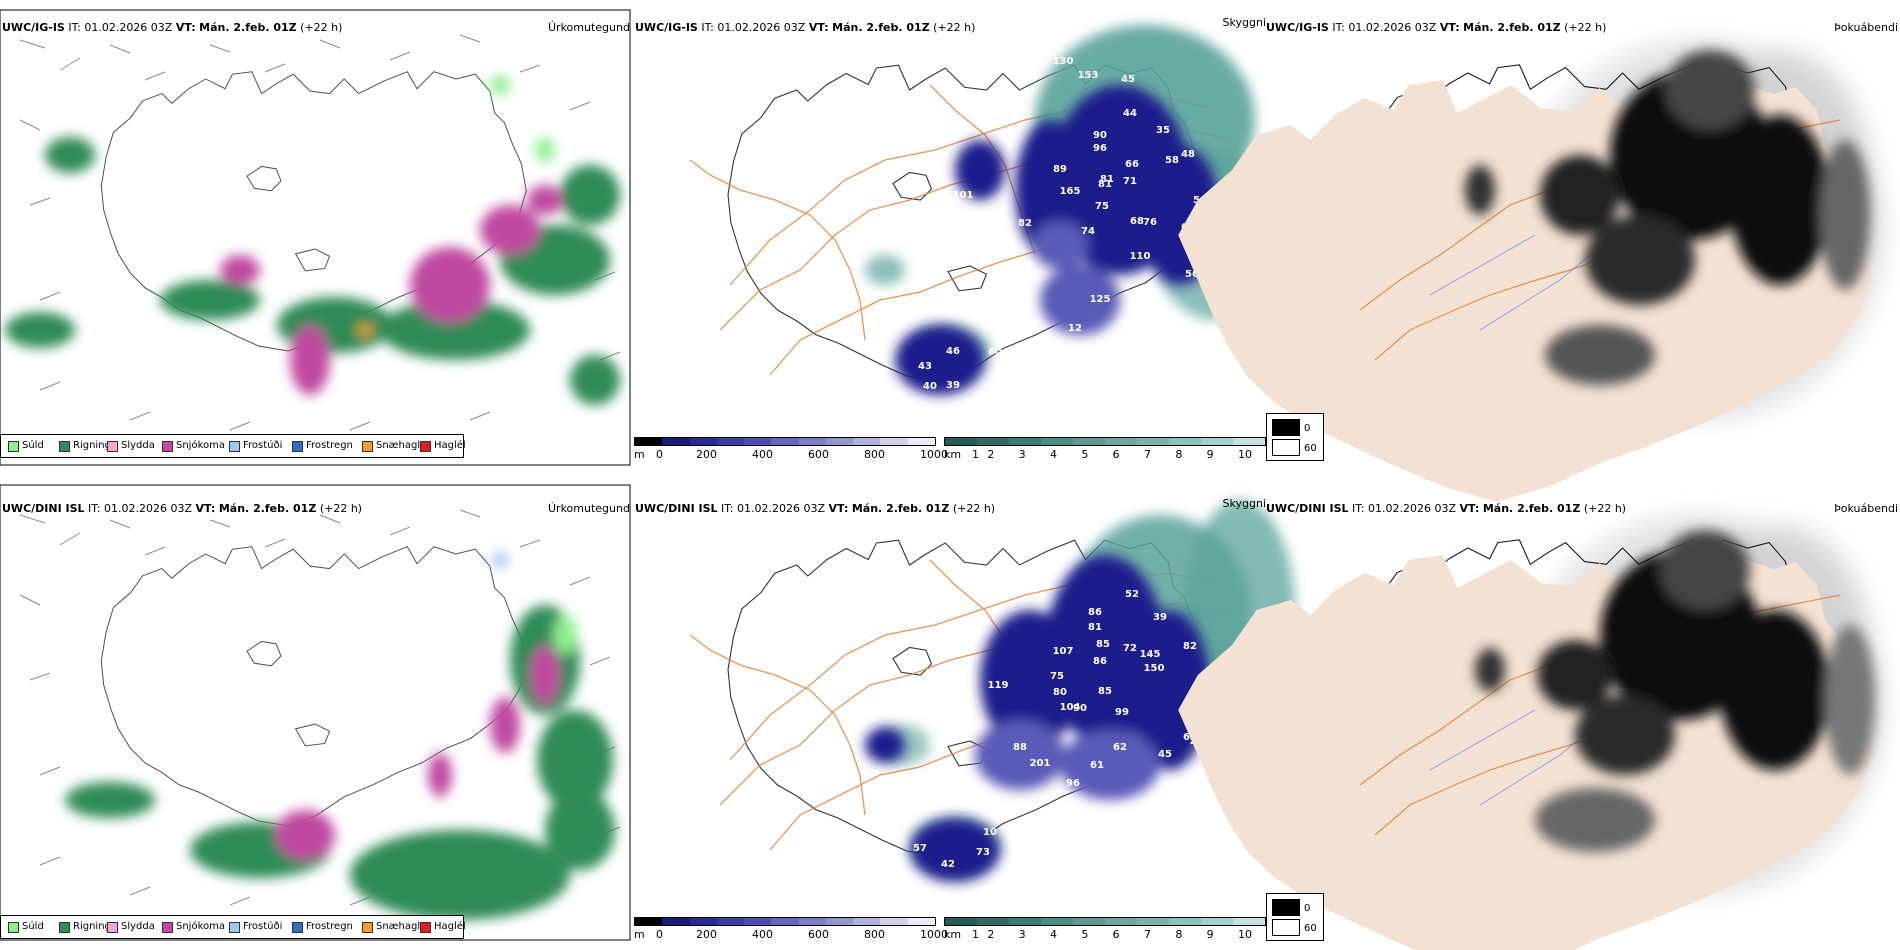 The image size is (1900, 950). I want to click on cloud-label-row-2-21: 201, so click(1040, 763).